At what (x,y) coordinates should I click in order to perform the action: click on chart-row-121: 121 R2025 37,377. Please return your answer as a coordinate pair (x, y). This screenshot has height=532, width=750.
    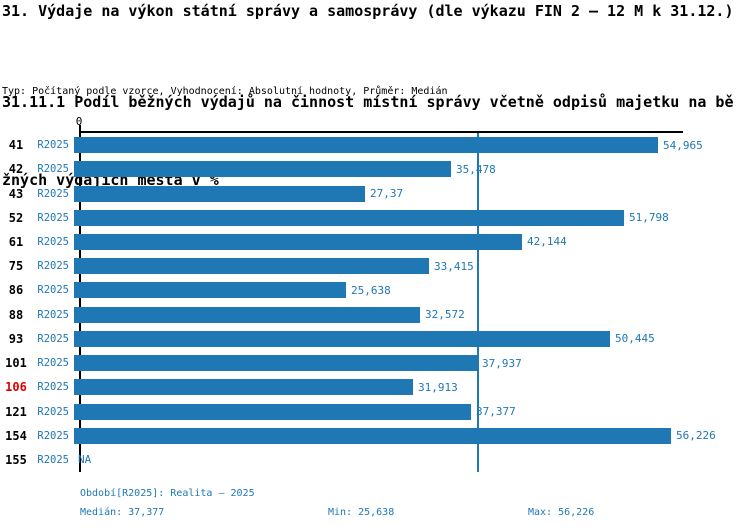
    Looking at the image, I should click on (375, 411).